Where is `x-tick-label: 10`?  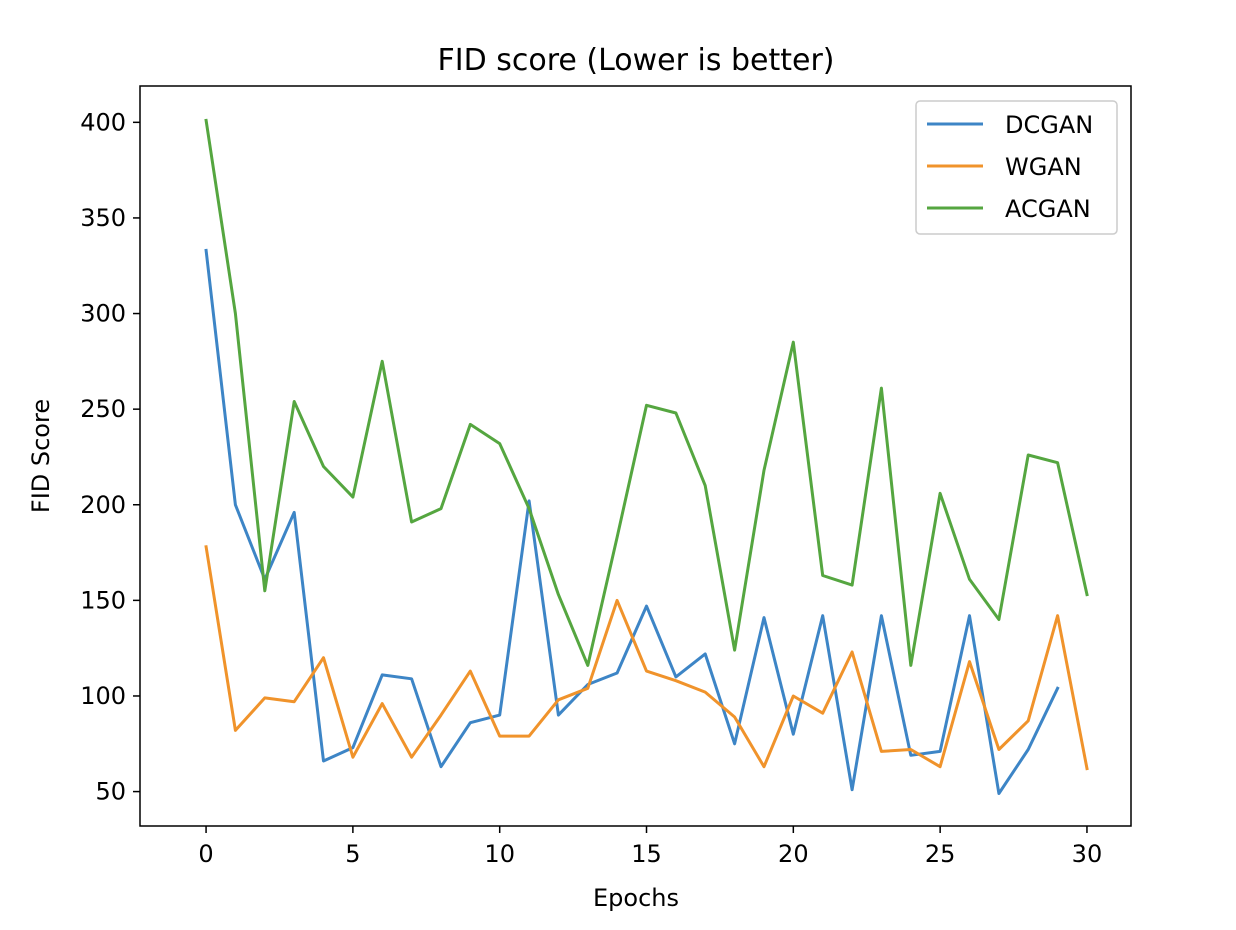 x-tick-label: 10 is located at coordinates (499, 854).